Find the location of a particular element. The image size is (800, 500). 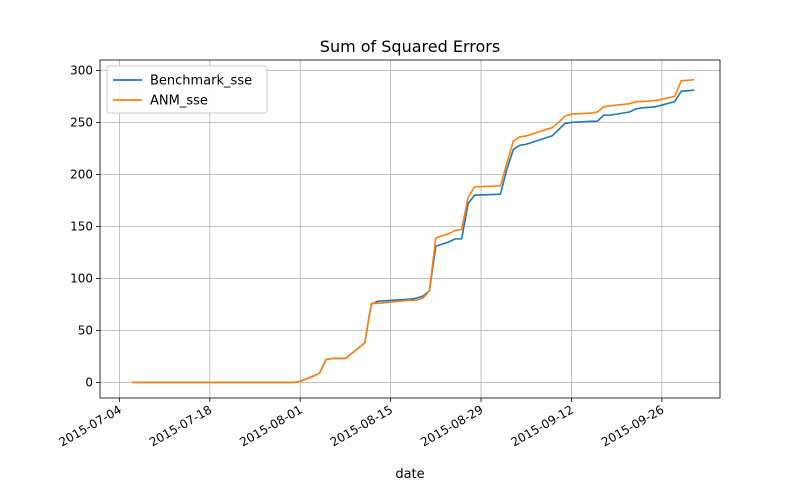

legend: Benchmark_sse ANM_sse is located at coordinates (187, 89).